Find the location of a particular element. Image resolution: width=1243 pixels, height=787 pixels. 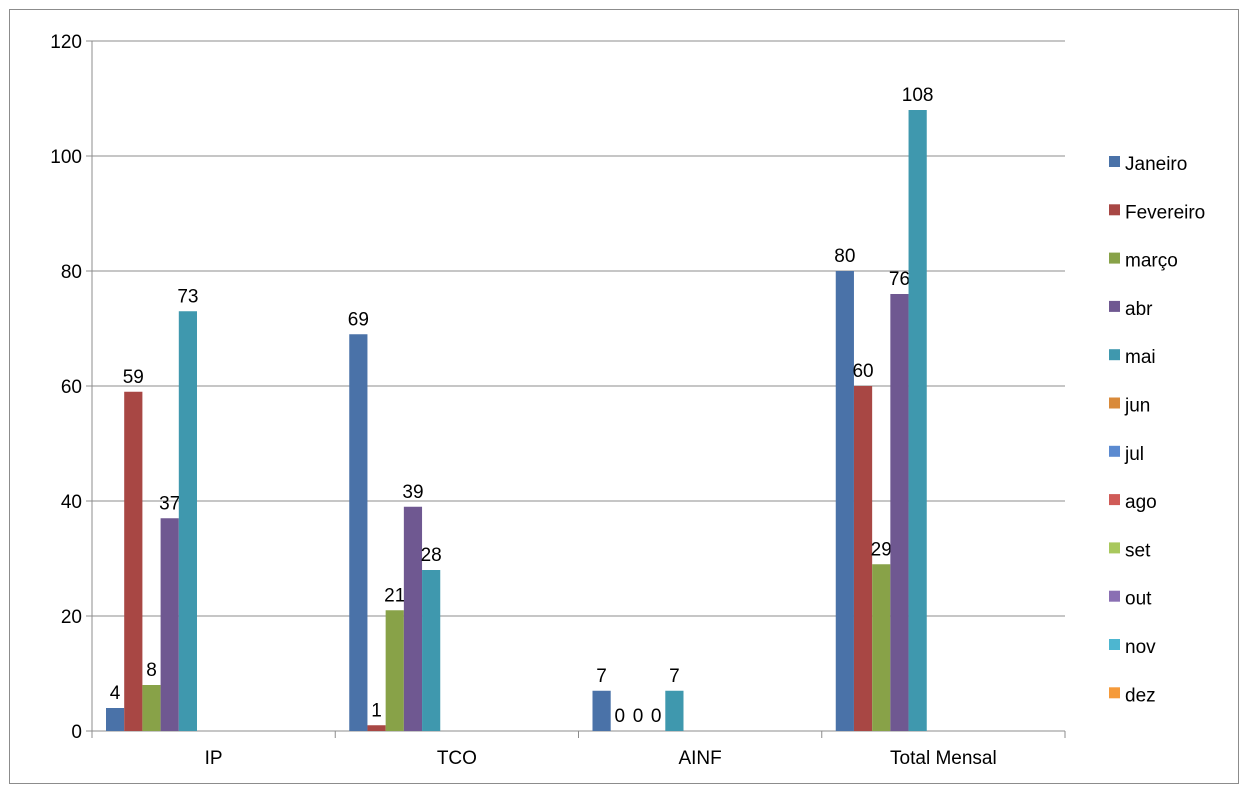

y-tick-label: 0 is located at coordinates (76, 732).